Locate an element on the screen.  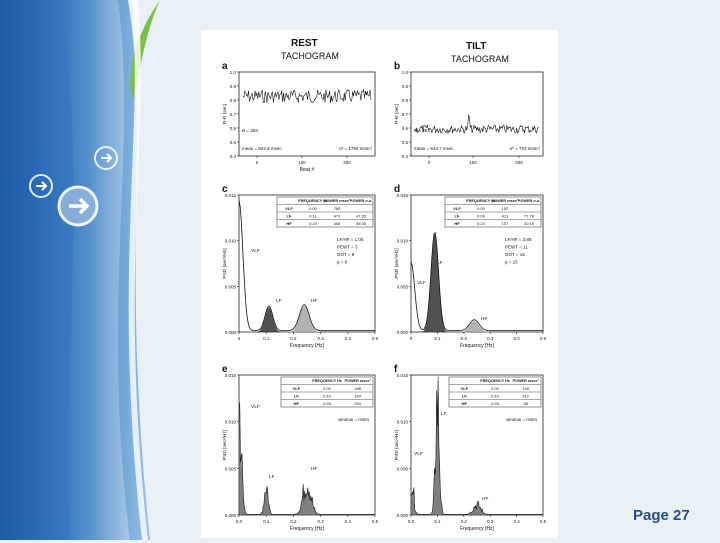
spectral-stat-text: LF/HF = 1.05 is located at coordinates (350, 239).